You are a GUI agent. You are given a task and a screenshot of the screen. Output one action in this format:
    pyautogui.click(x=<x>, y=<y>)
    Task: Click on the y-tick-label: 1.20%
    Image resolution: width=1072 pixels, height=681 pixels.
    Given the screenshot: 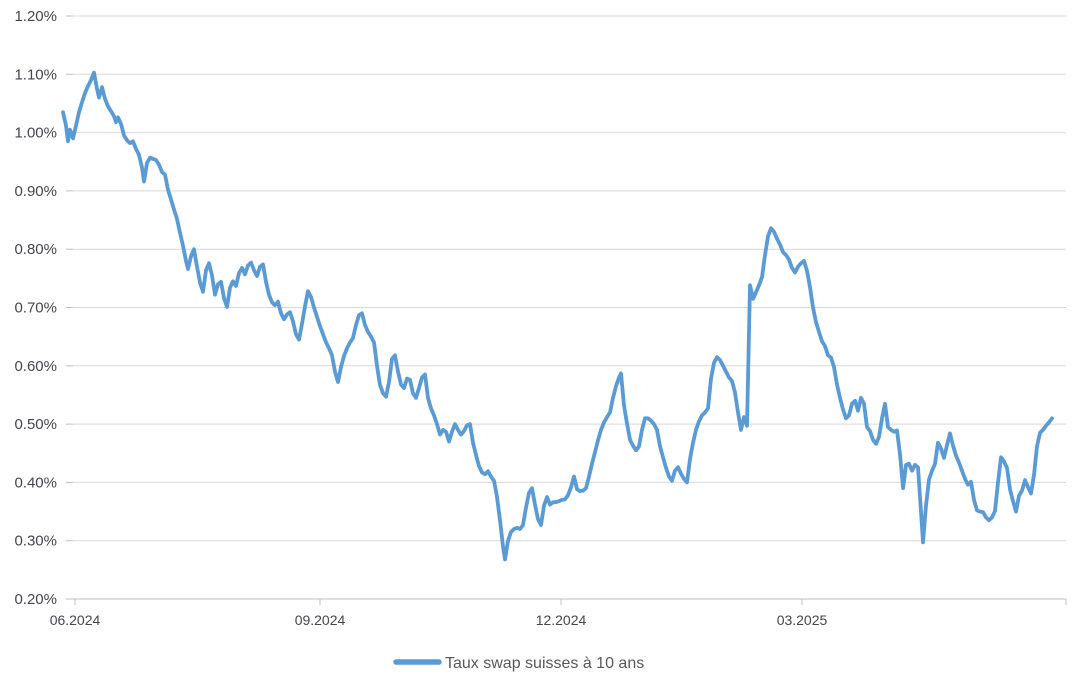 What is the action you would take?
    pyautogui.click(x=35, y=16)
    